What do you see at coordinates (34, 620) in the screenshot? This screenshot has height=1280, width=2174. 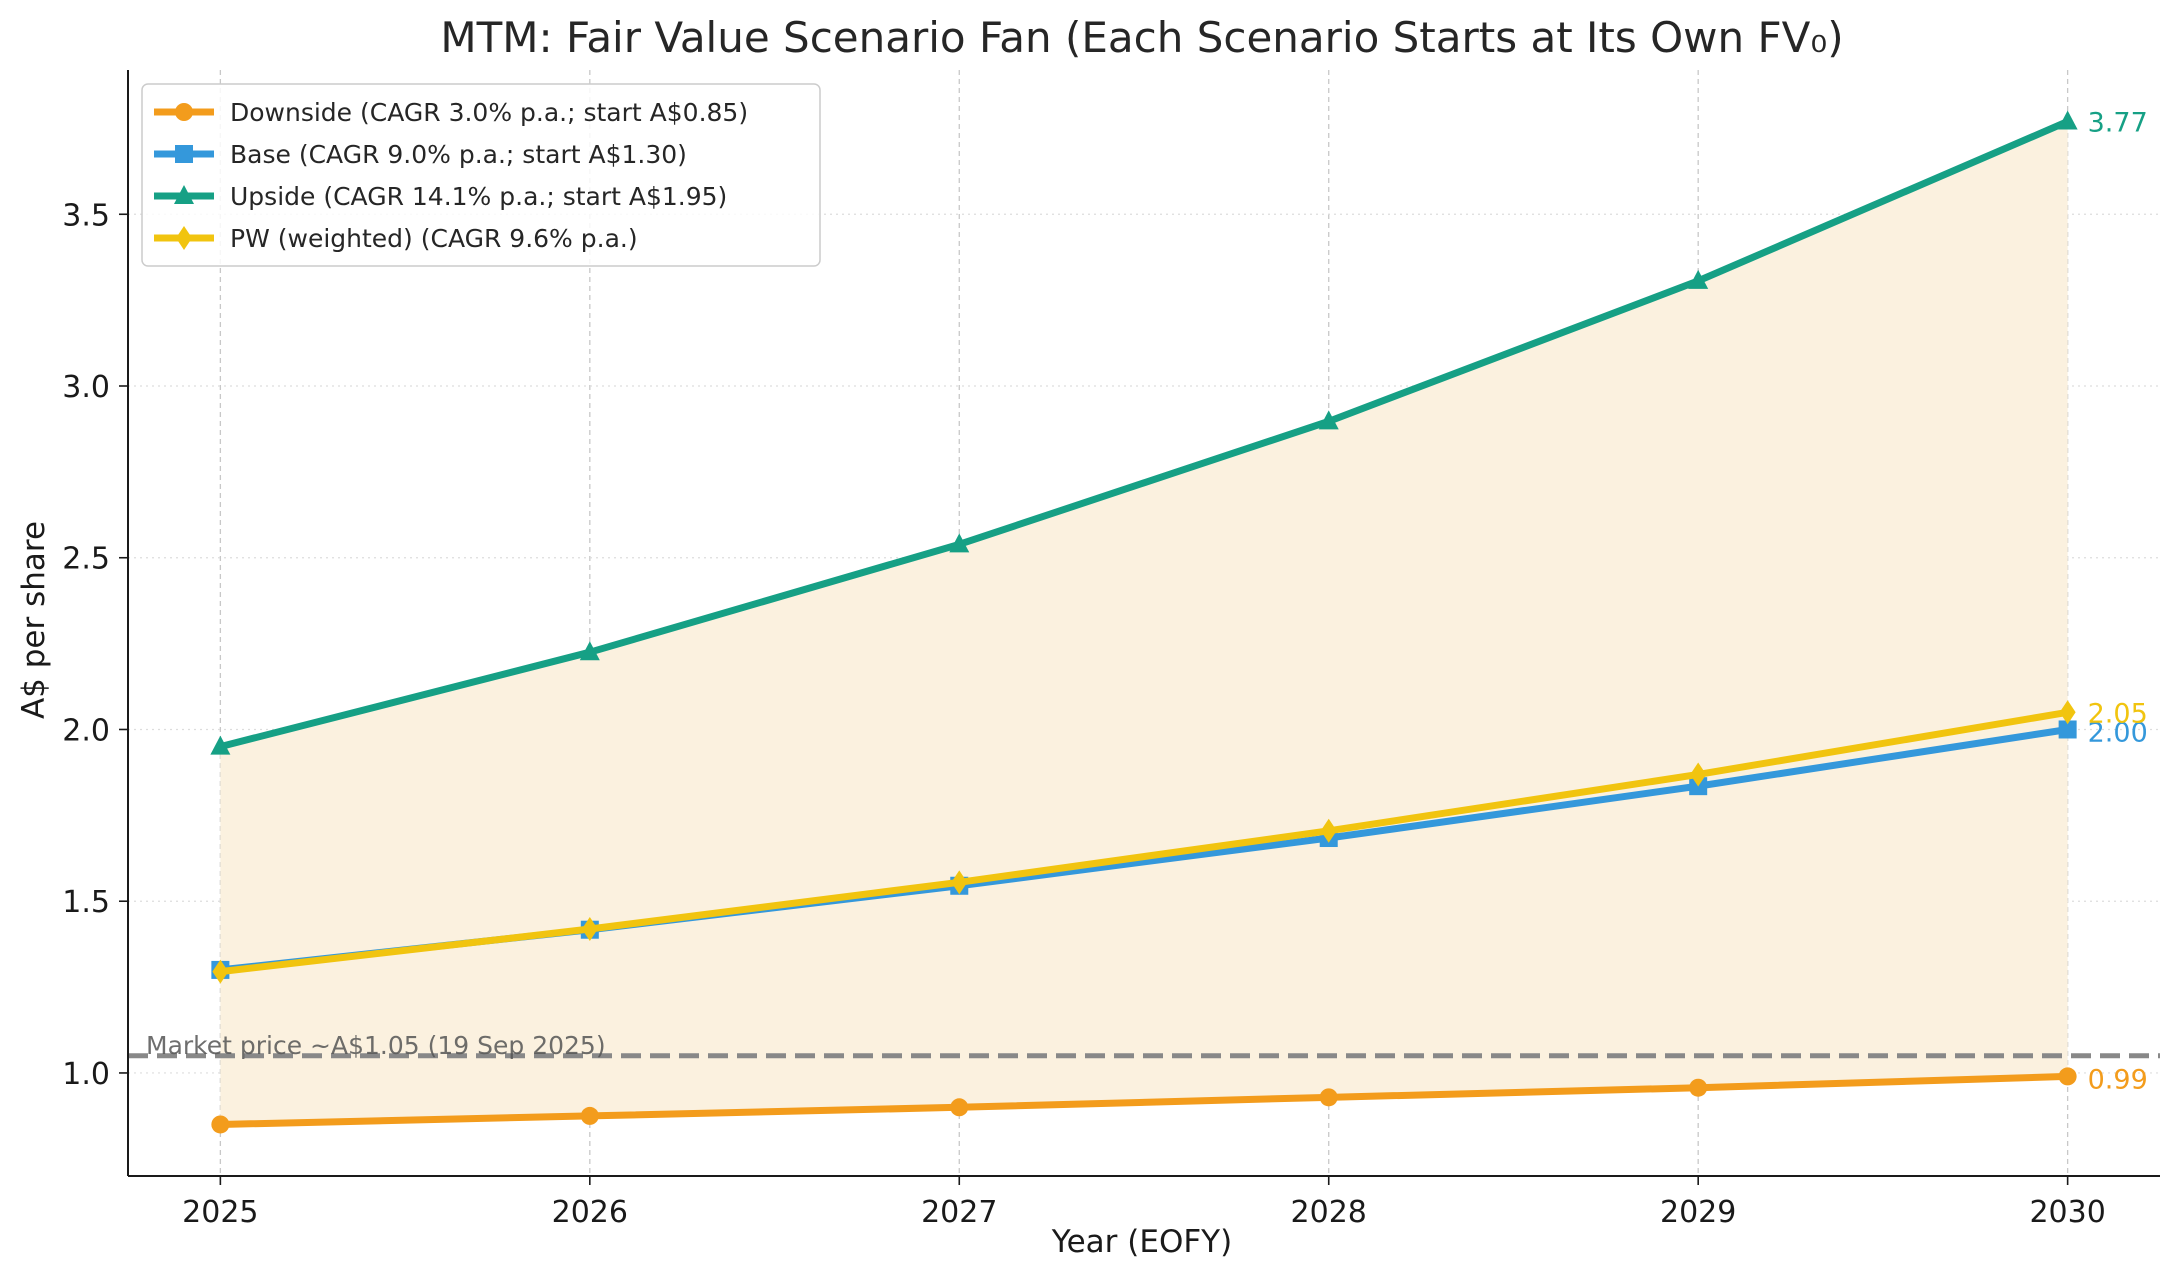 I see `y-axis-label: A$ per share` at bounding box center [34, 620].